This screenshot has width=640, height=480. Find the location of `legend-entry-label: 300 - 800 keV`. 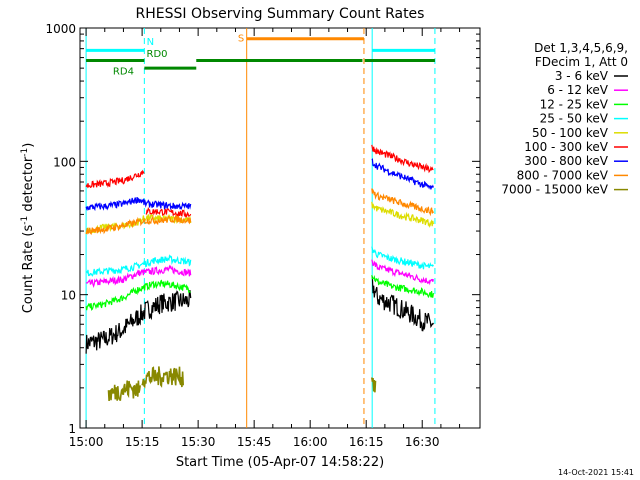

legend-entry-label: 300 - 800 keV is located at coordinates (566, 161).